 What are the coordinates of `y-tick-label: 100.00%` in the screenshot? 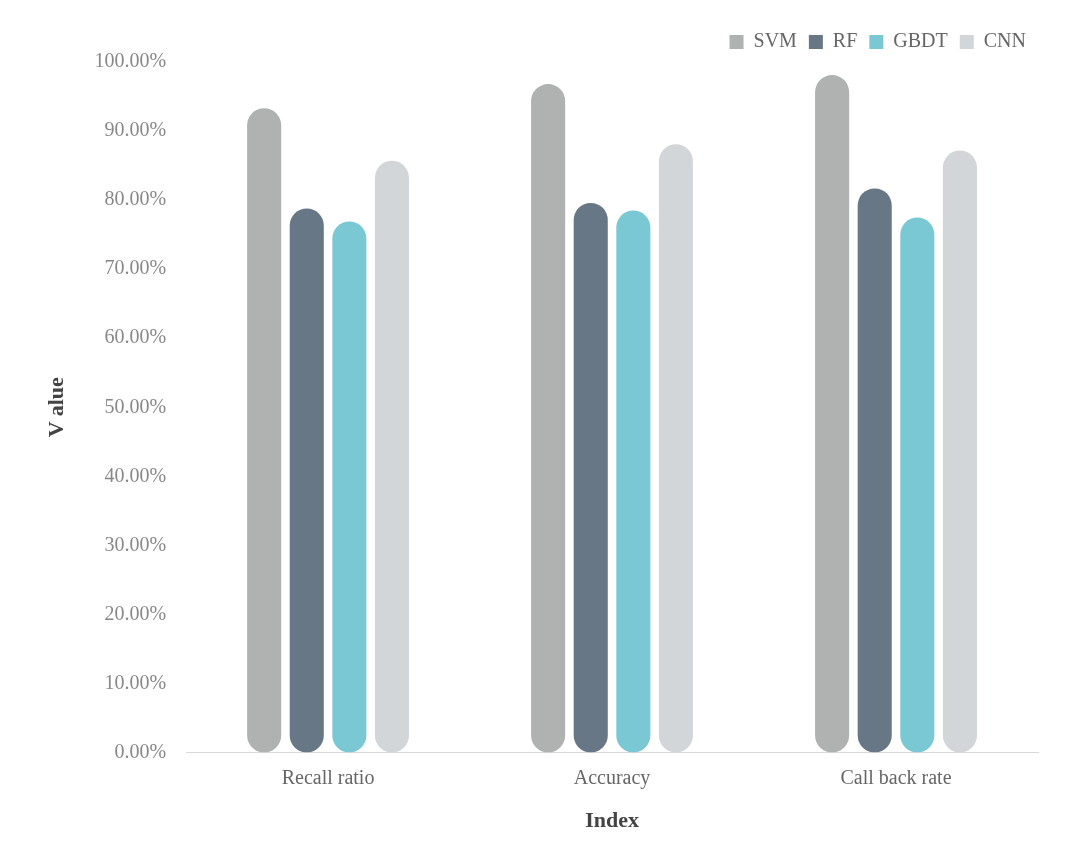 It's located at (130, 60).